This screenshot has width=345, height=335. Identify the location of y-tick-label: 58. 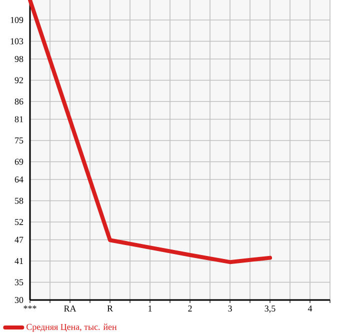
(19, 201).